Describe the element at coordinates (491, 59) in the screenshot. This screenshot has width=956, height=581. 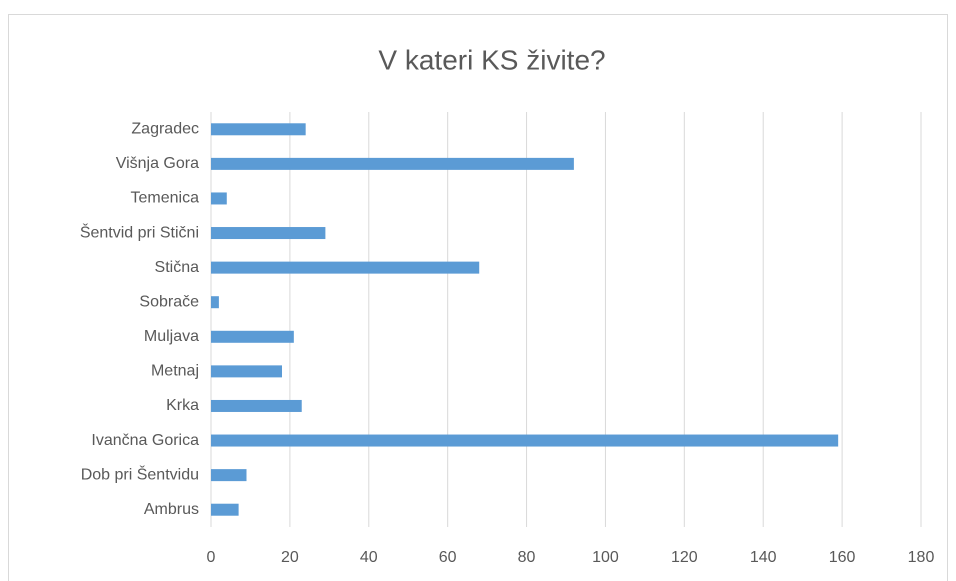
I see `chart-title: V kateri KS živite?` at that location.